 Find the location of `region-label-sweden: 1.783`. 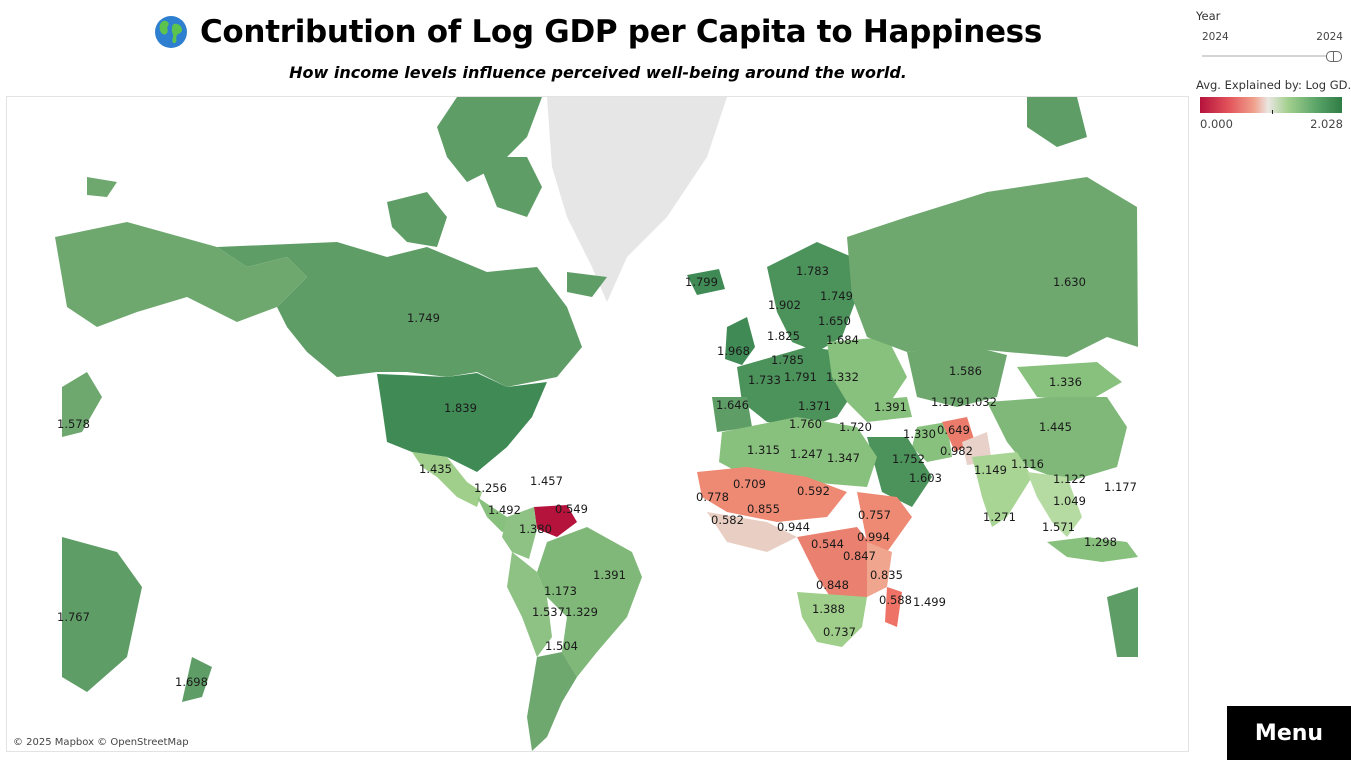

region-label-sweden: 1.783 is located at coordinates (812, 271).